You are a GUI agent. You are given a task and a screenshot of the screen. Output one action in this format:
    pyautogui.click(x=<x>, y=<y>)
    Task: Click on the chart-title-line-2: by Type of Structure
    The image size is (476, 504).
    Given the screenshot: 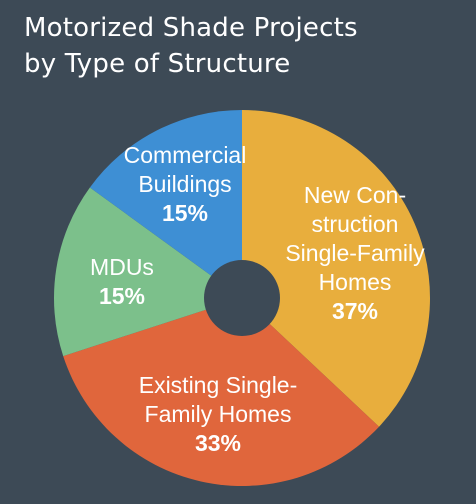 What is the action you would take?
    pyautogui.click(x=157, y=64)
    